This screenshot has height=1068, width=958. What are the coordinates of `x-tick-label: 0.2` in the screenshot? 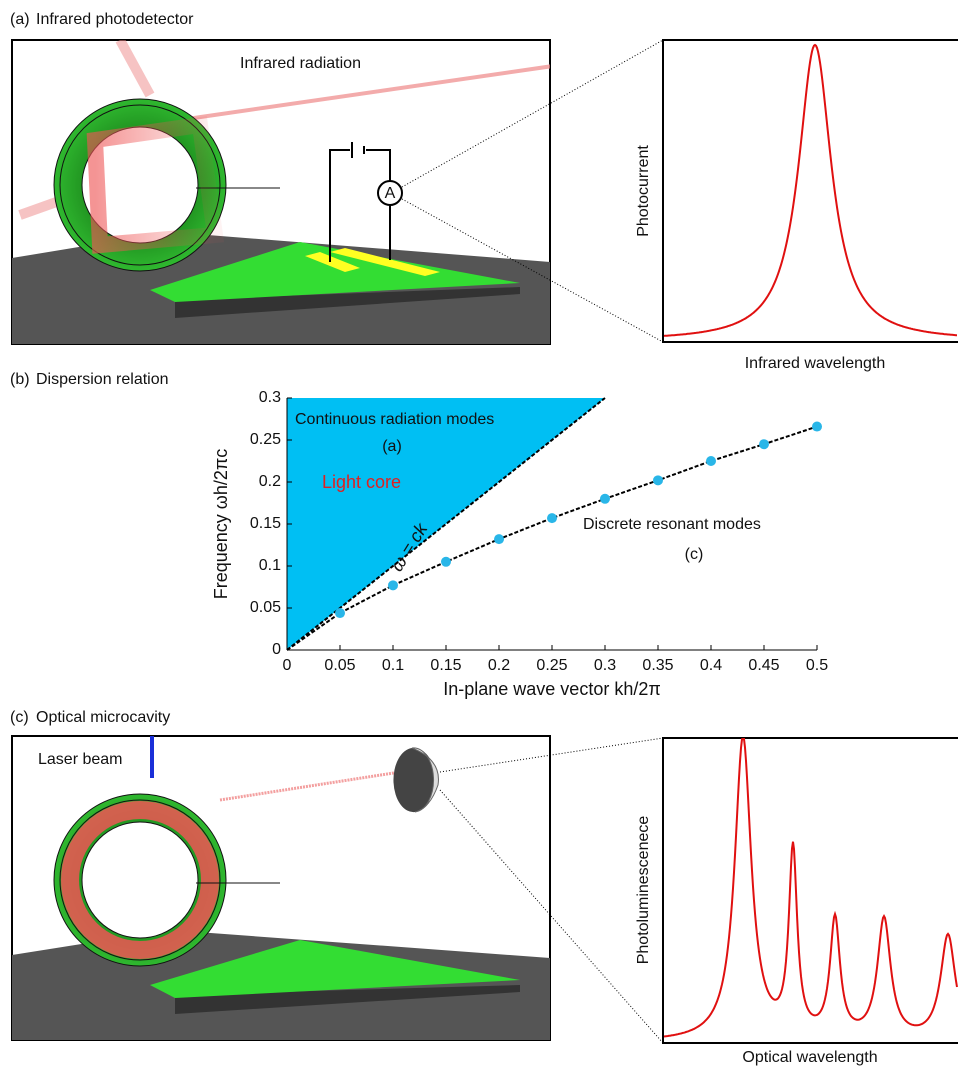 It's located at (499, 665).